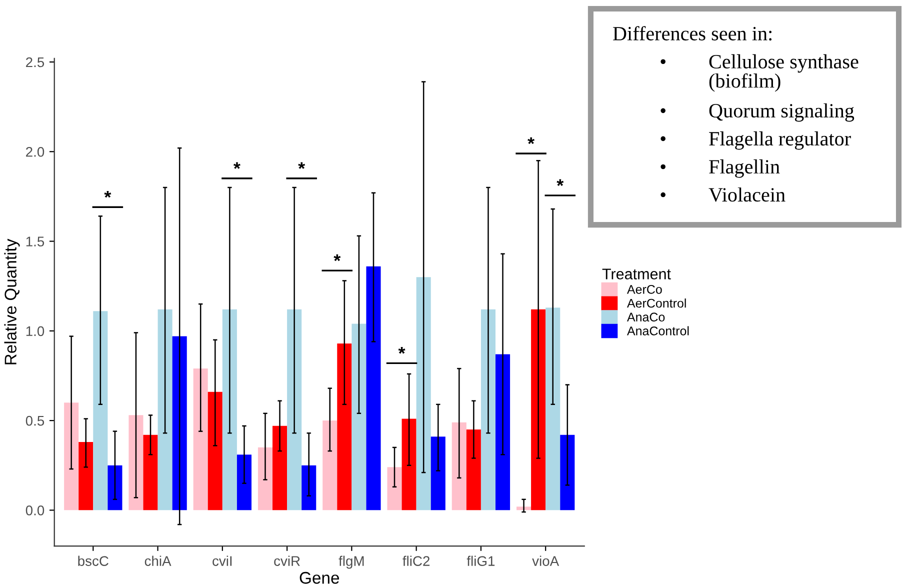 This screenshot has width=906, height=584. I want to click on x-tick-label: flgM, so click(351, 562).